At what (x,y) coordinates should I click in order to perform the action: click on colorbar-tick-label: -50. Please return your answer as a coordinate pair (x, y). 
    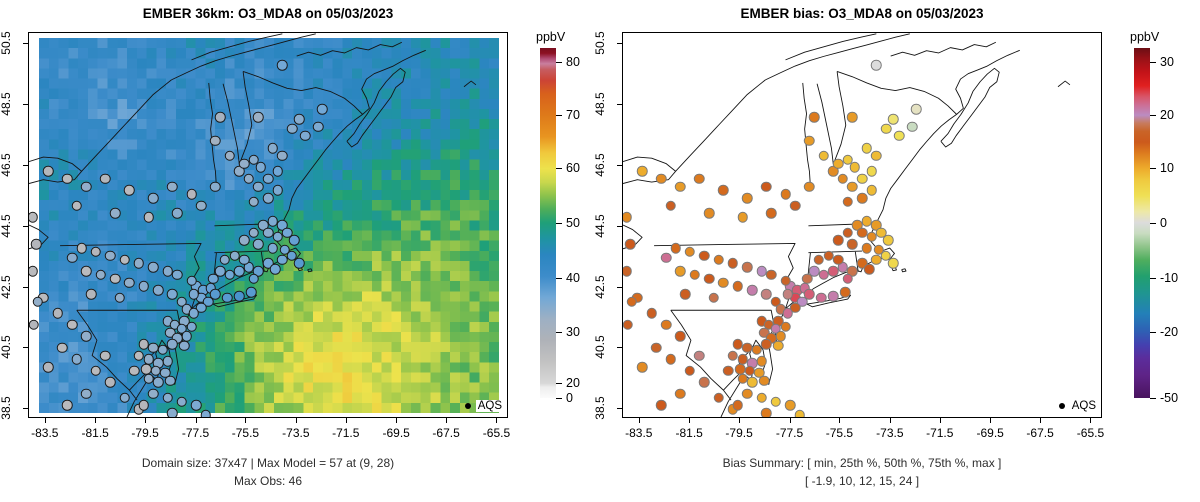
    Looking at the image, I should click on (1169, 398).